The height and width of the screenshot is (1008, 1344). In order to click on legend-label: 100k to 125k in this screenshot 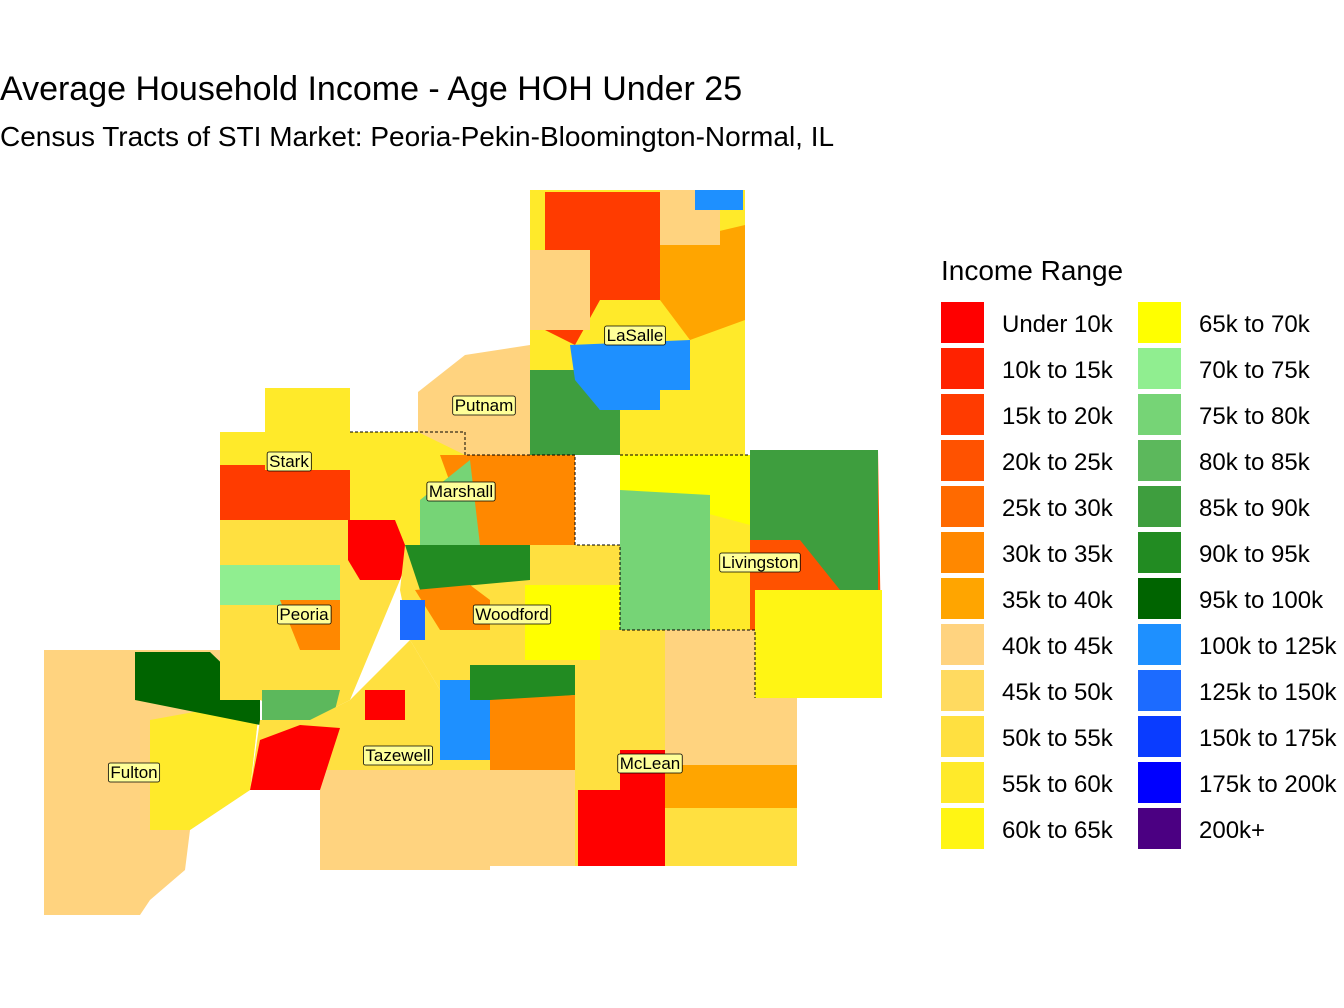, I will do `click(1268, 646)`.